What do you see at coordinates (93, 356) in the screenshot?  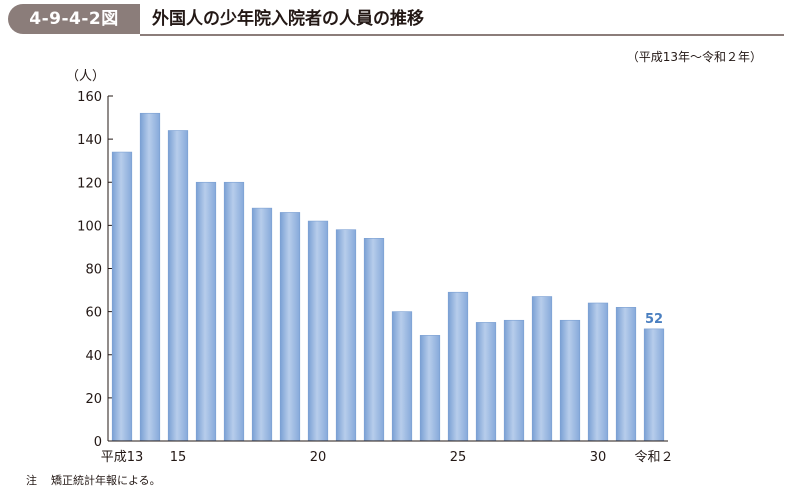 I see `y-tick-label: 40` at bounding box center [93, 356].